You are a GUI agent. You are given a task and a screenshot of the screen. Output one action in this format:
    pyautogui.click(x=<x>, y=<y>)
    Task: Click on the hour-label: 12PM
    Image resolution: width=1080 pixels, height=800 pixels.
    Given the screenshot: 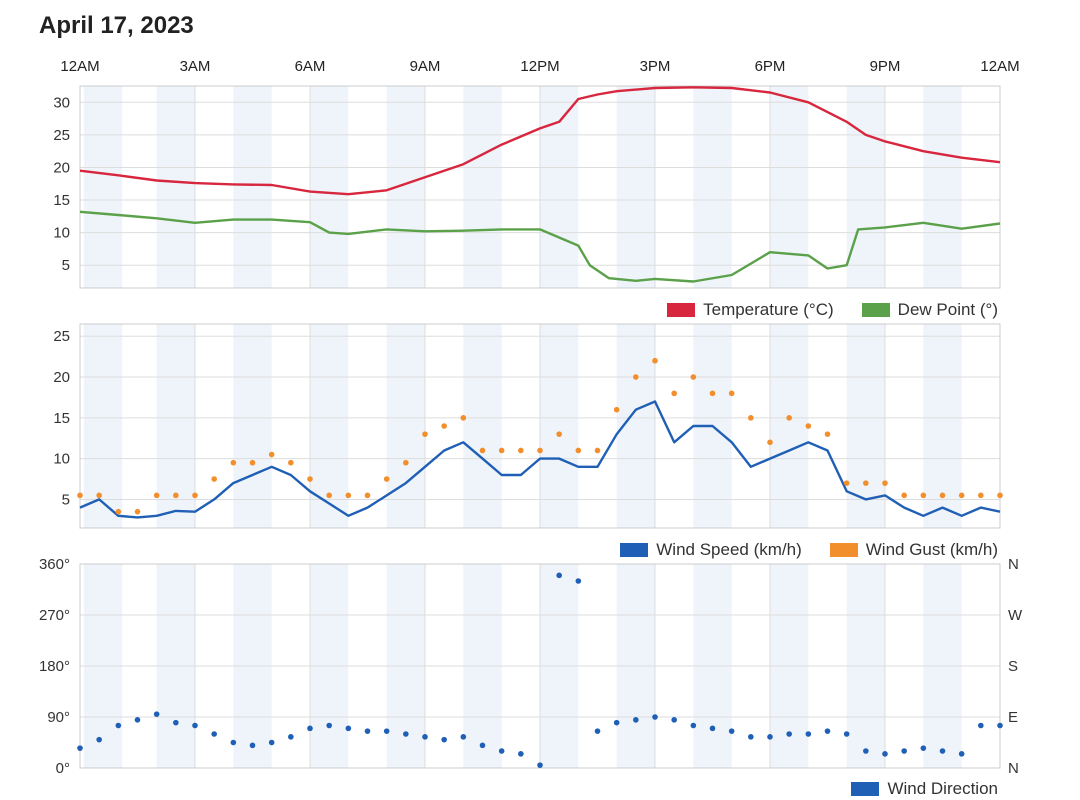 What is the action you would take?
    pyautogui.click(x=540, y=66)
    